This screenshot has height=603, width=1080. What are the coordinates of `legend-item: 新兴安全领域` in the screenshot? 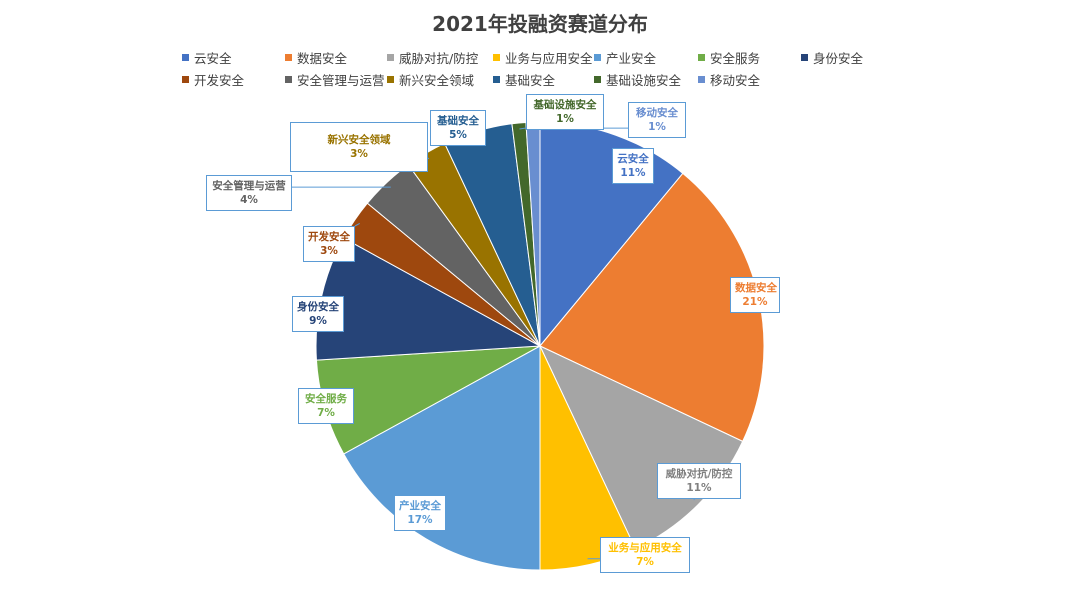 It's located at (430, 79).